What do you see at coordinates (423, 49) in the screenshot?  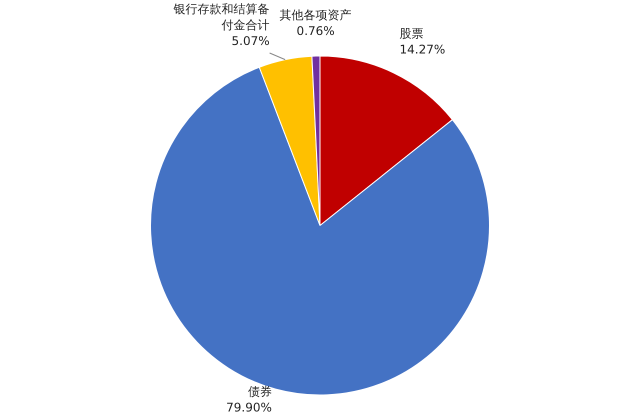 I see `data-label: 14.27%` at bounding box center [423, 49].